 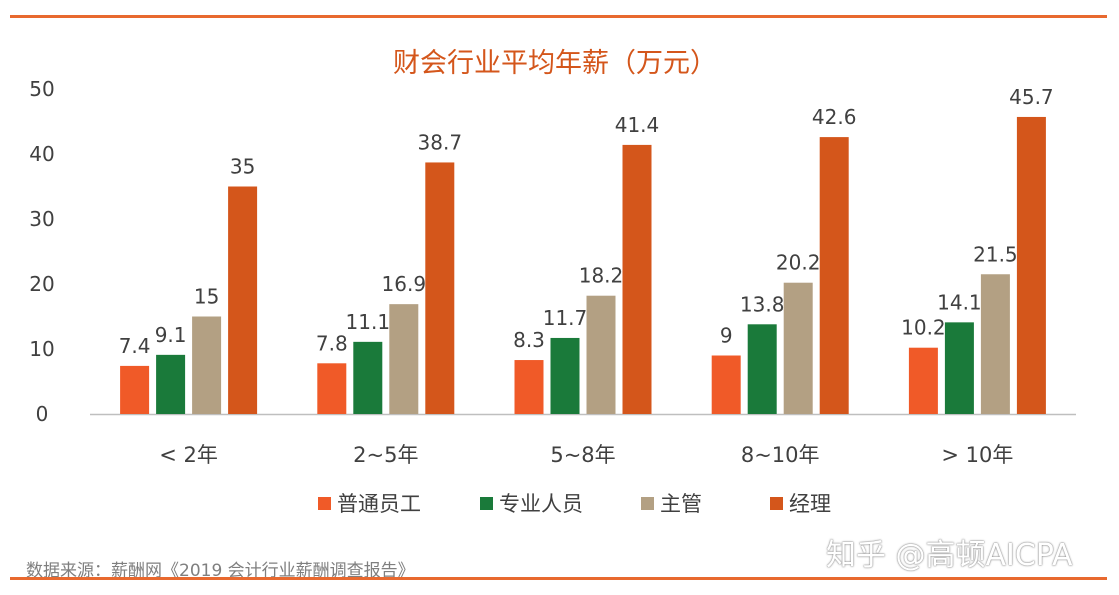 What do you see at coordinates (332, 343) in the screenshot?
I see `data-label: 7.8` at bounding box center [332, 343].